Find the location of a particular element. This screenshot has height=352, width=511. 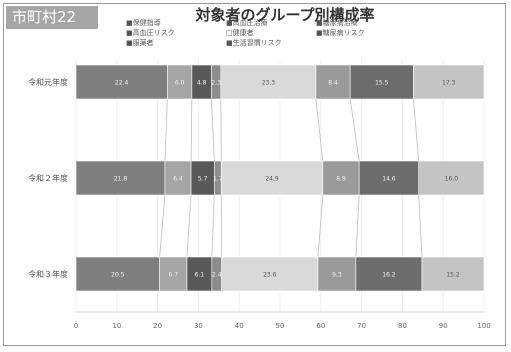

x-tick-label: 70 is located at coordinates (361, 326).